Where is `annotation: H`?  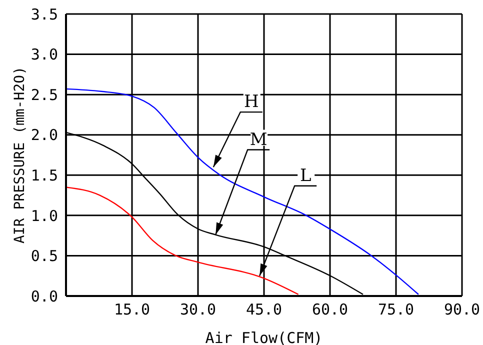
annotation: H is located at coordinates (251, 102).